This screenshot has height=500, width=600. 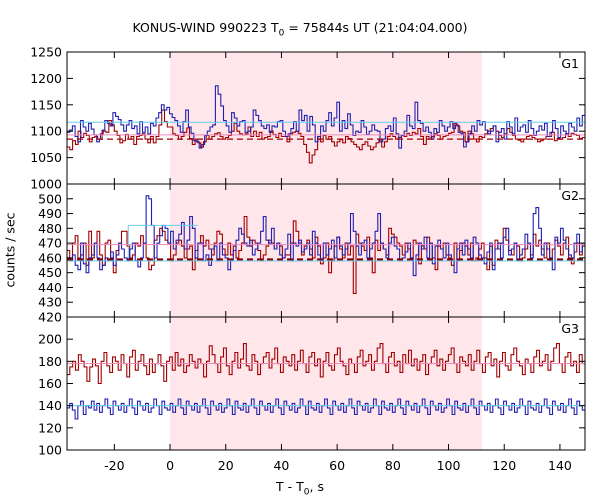 I want to click on series-blue-g1, so click(x=326, y=117).